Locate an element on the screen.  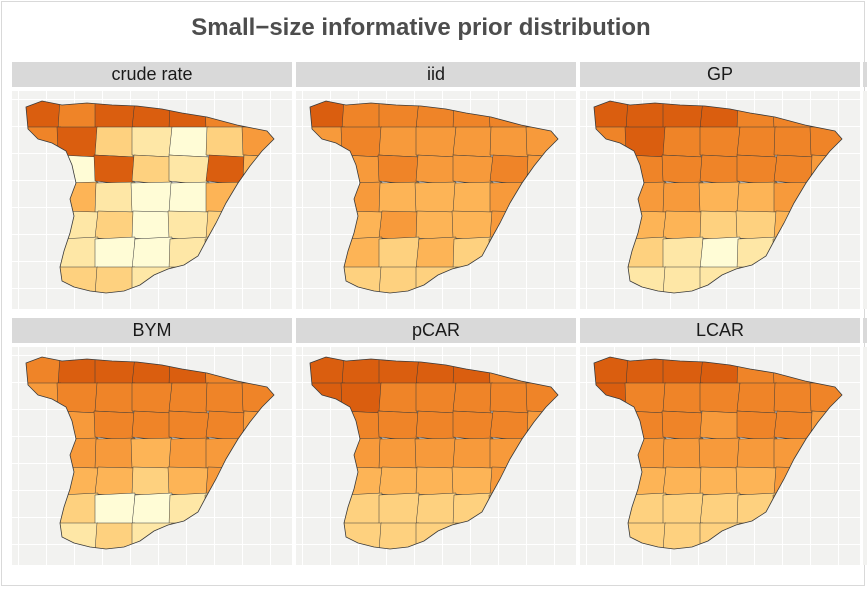
panel-pcar: pCAR is located at coordinates (436, 441).